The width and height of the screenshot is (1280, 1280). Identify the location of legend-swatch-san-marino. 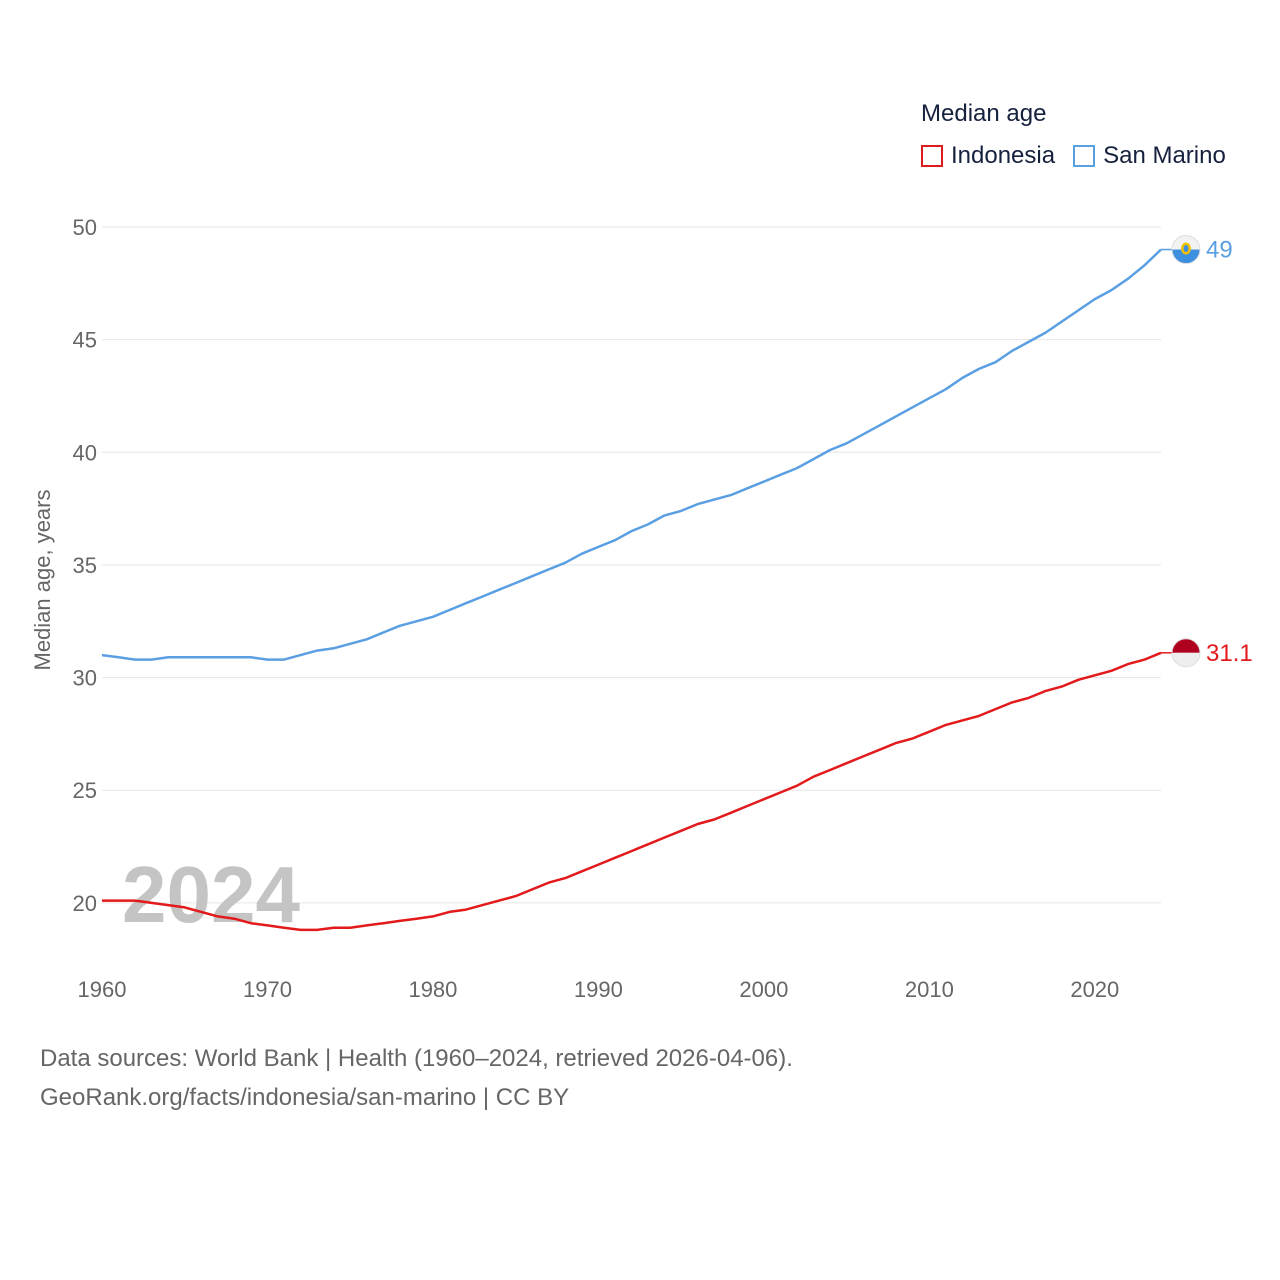
(1084, 156).